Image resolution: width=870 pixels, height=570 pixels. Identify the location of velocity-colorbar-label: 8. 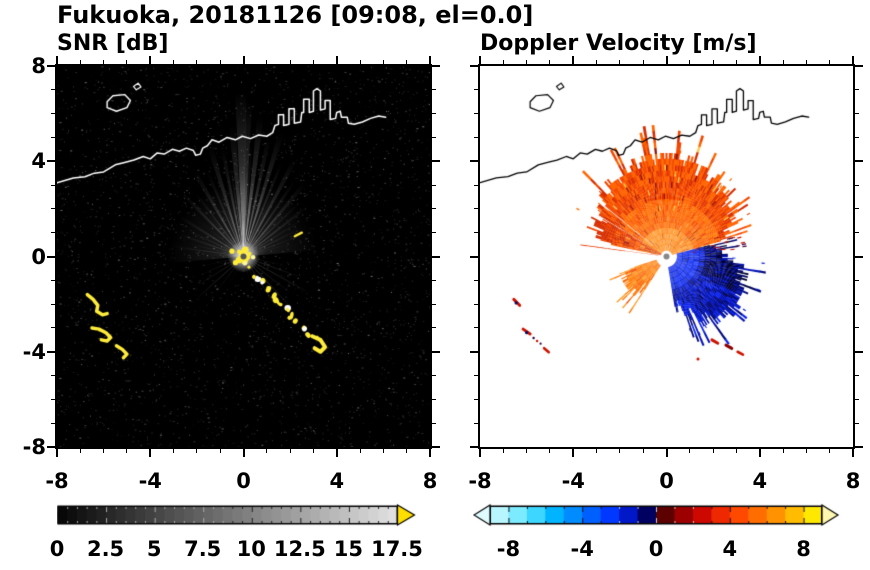
(803, 549).